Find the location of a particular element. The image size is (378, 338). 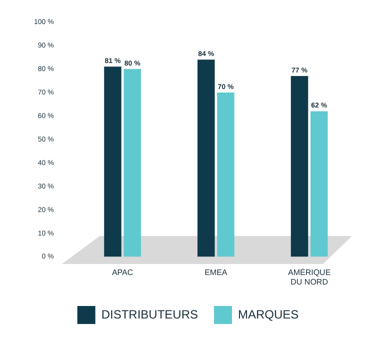

legend-label: DISTRIBUTEURS is located at coordinates (149, 314).